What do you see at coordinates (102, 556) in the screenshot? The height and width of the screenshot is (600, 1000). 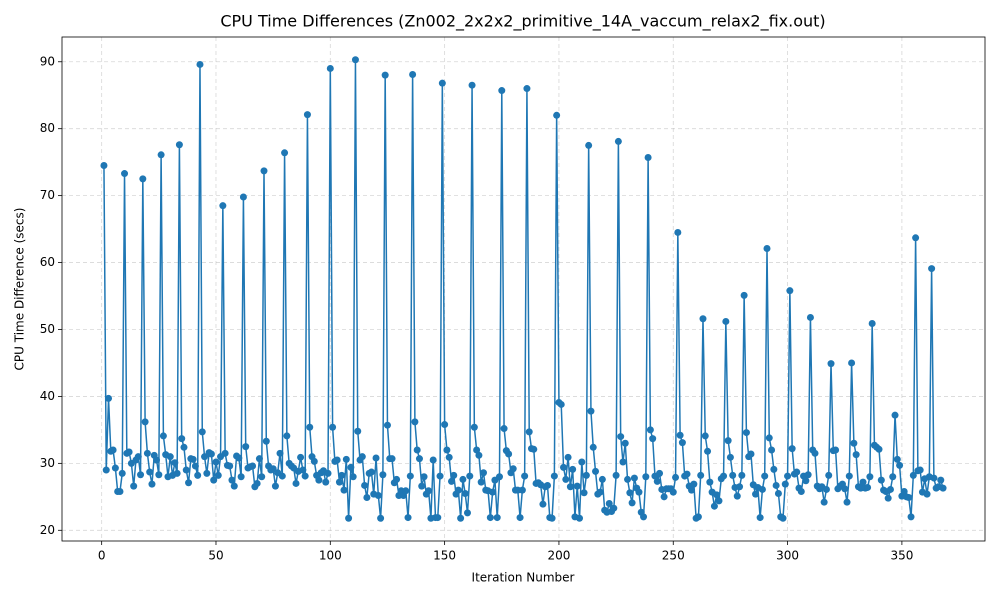 I see `x-tick-label: 0` at bounding box center [102, 556].